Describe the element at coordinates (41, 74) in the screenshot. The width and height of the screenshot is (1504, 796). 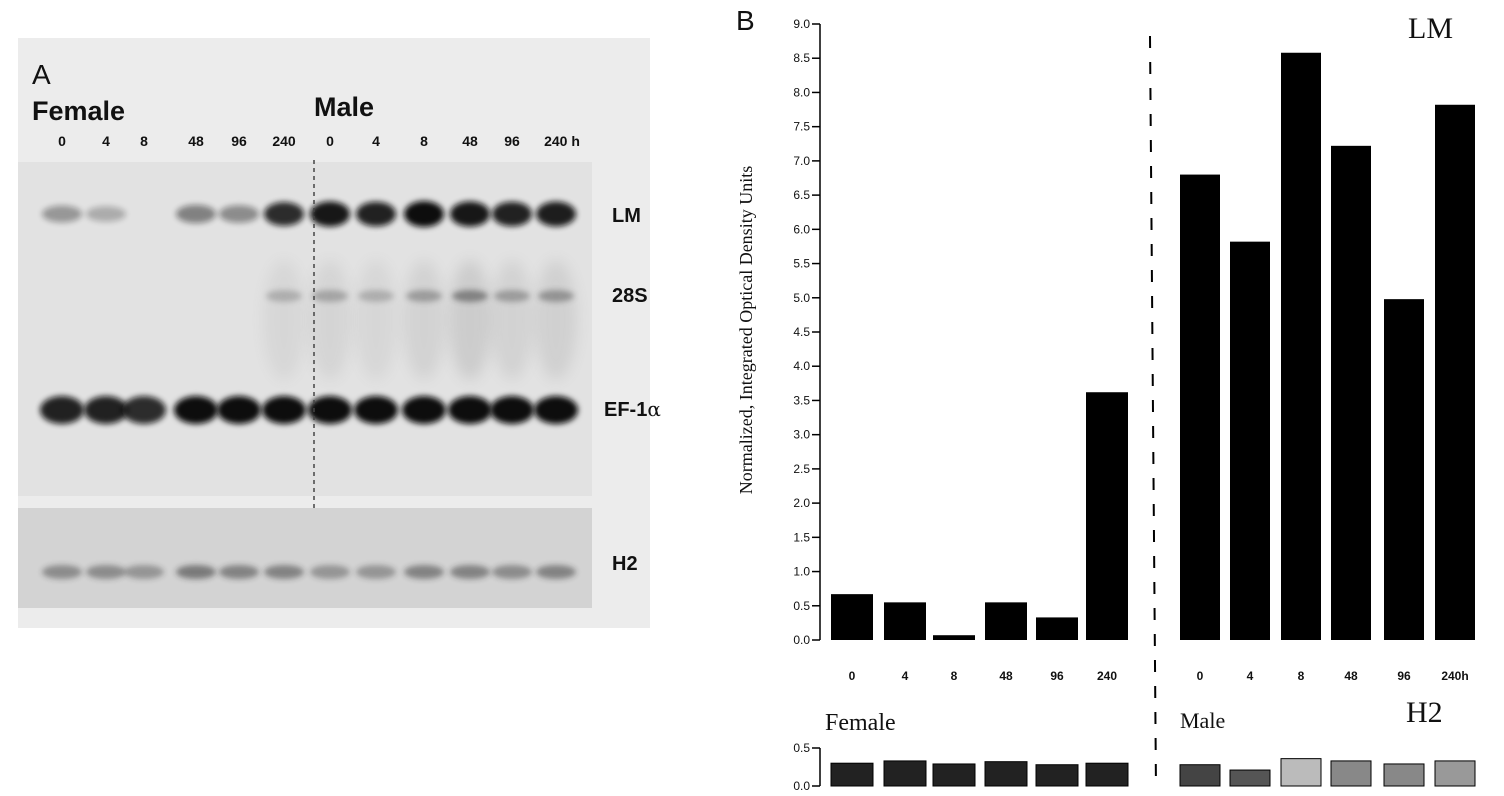
I see `panel-a-label: A` at that location.